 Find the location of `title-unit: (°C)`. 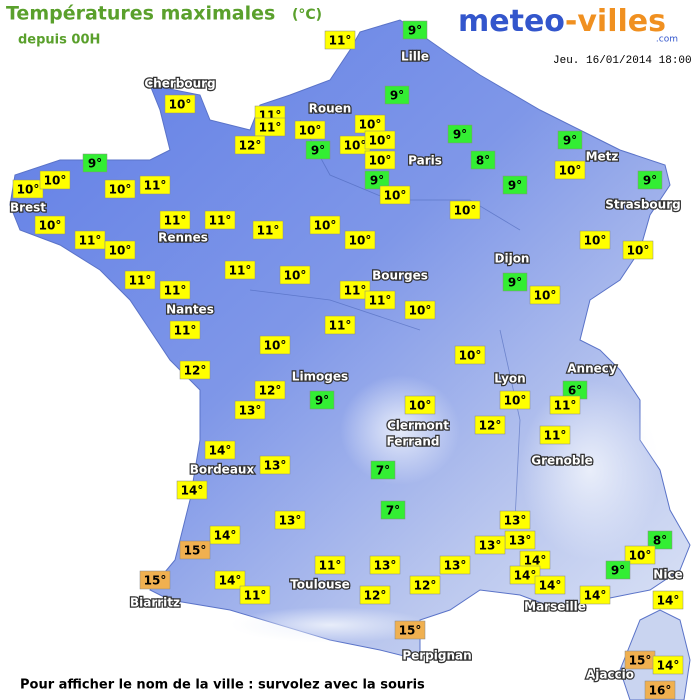

title-unit: (°C) is located at coordinates (307, 15).